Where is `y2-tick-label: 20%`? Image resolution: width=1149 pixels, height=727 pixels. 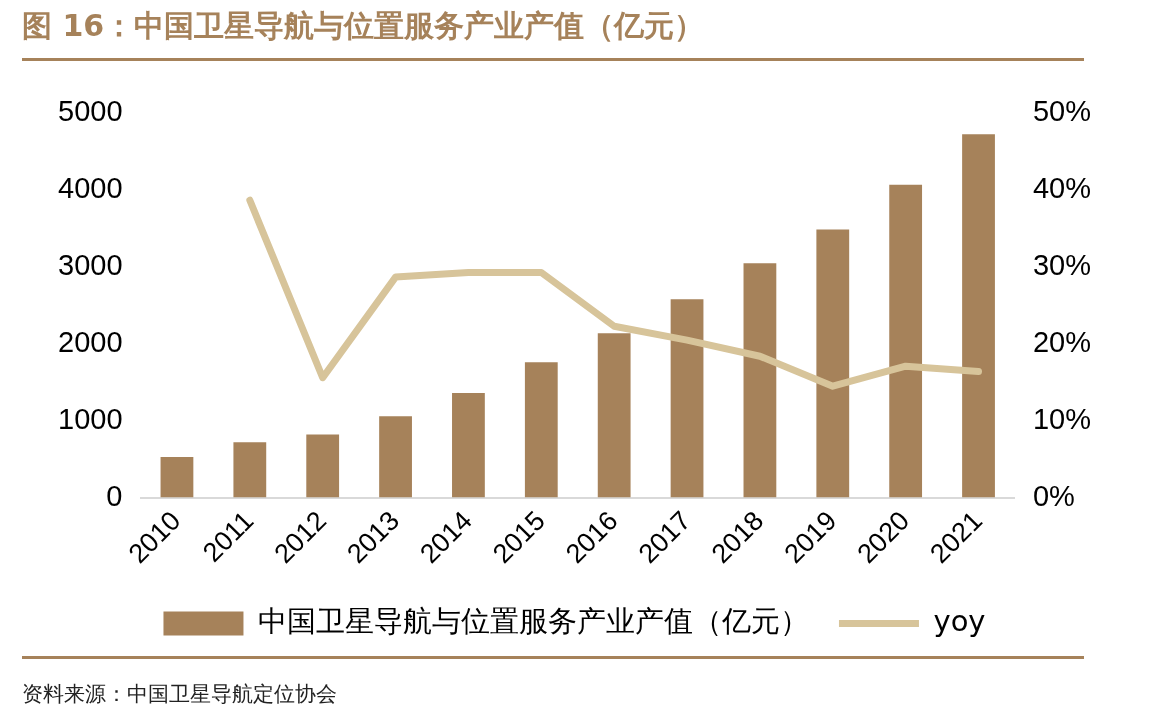 y2-tick-label: 20% is located at coordinates (1061, 341).